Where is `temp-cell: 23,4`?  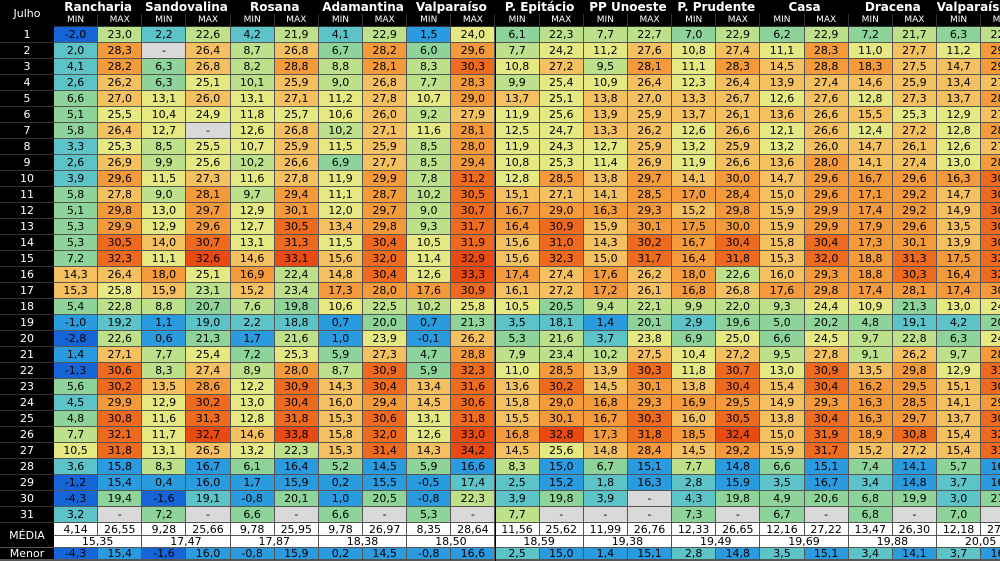
temp-cell: 23,4 is located at coordinates (561, 355).